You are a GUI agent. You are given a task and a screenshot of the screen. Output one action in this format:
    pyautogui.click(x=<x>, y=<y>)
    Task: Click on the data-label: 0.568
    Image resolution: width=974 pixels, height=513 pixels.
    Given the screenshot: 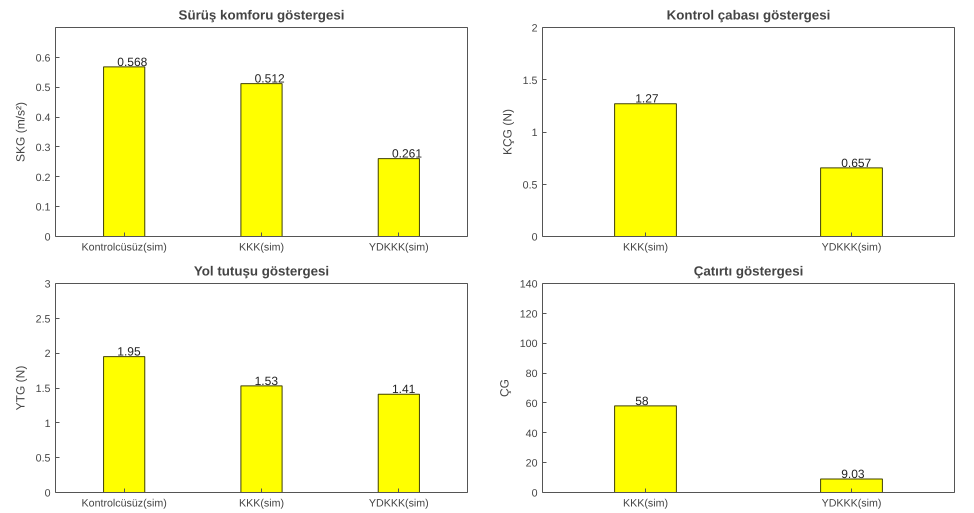 What is the action you would take?
    pyautogui.click(x=132, y=61)
    